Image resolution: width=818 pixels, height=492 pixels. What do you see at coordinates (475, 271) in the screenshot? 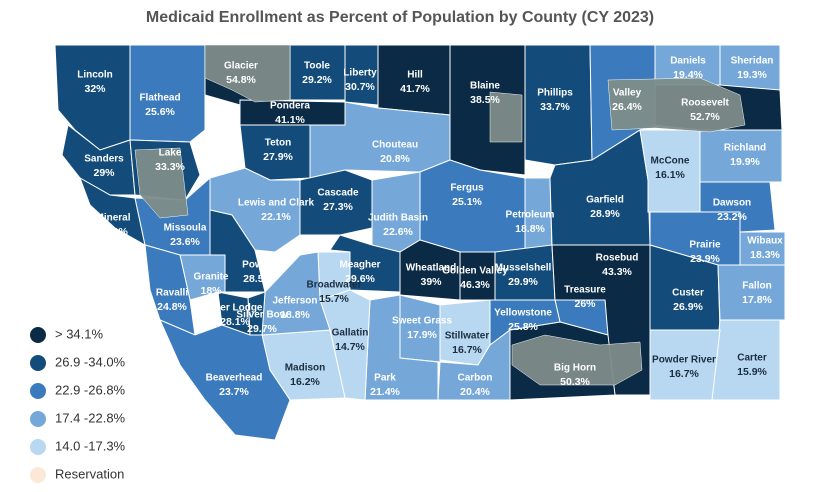
I see `county-name: Golden Valley` at bounding box center [475, 271].